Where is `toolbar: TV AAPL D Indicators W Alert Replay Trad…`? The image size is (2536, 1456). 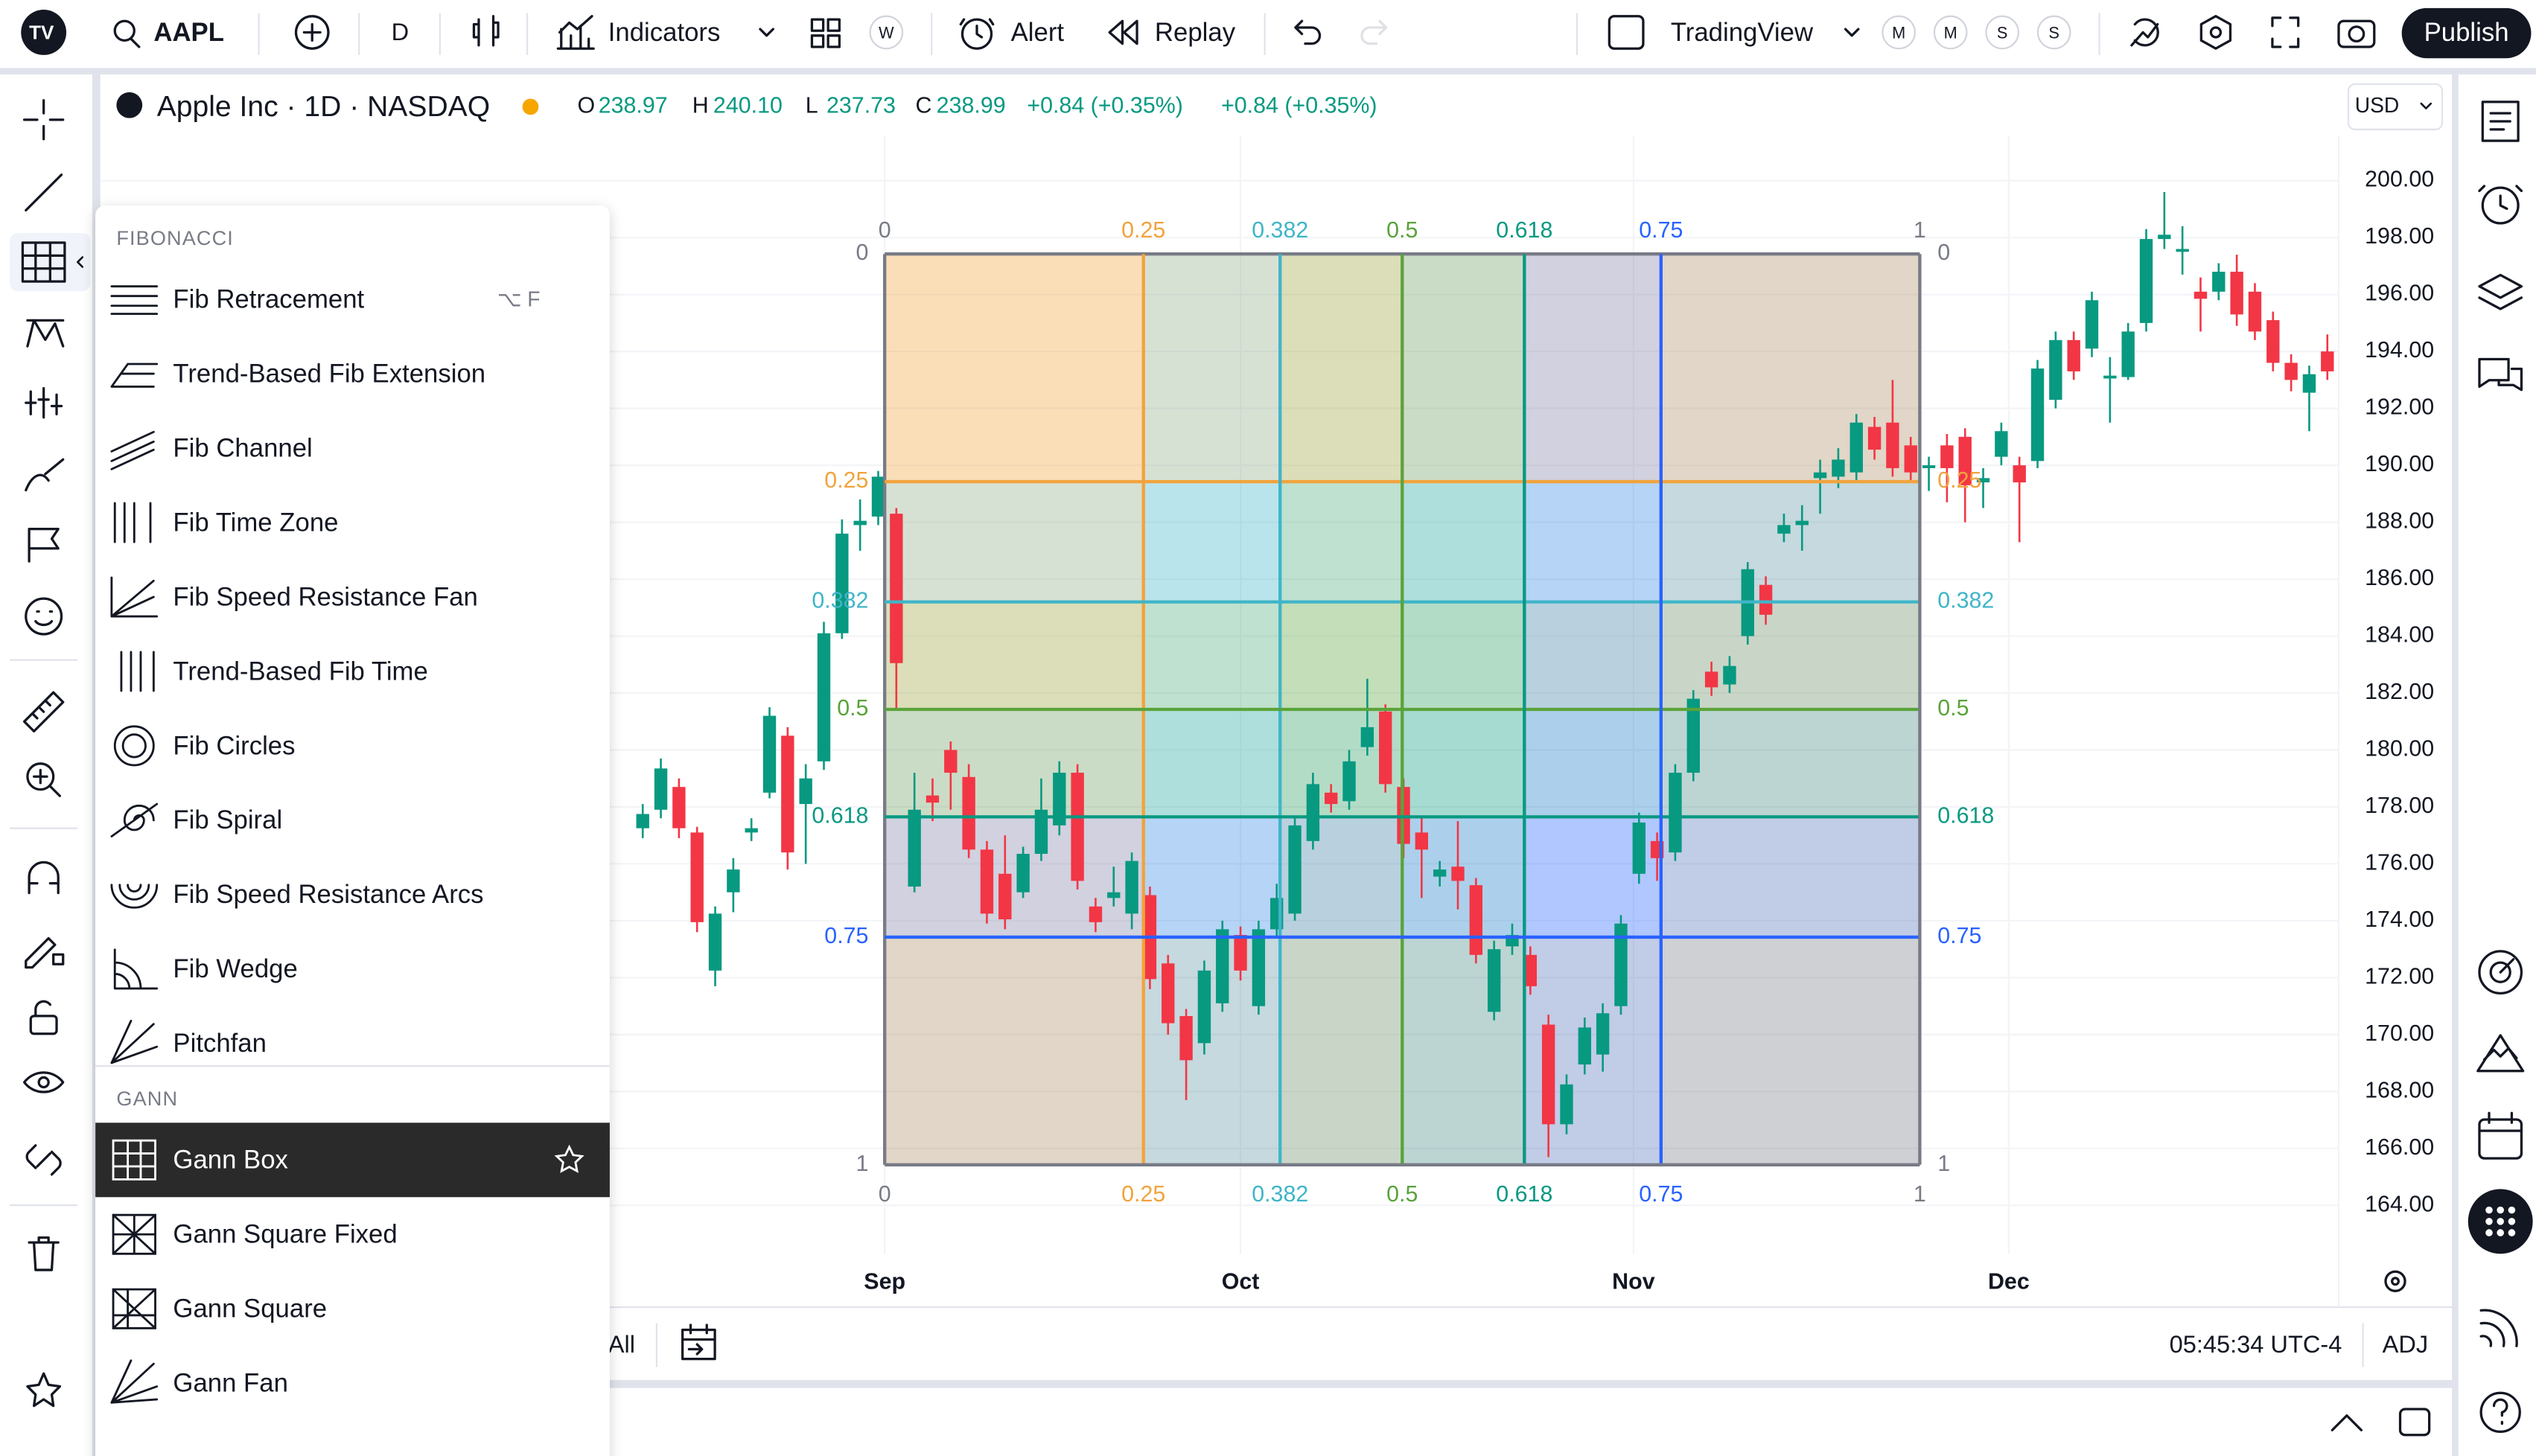
toolbar: TV AAPL D Indicators W Alert Replay Trad… is located at coordinates (1276, 33).